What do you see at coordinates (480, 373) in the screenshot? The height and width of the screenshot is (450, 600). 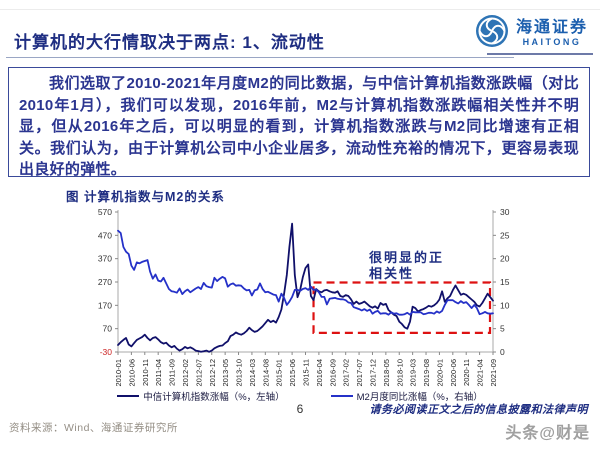 I see `svg-text: 2021-04` at bounding box center [480, 373].